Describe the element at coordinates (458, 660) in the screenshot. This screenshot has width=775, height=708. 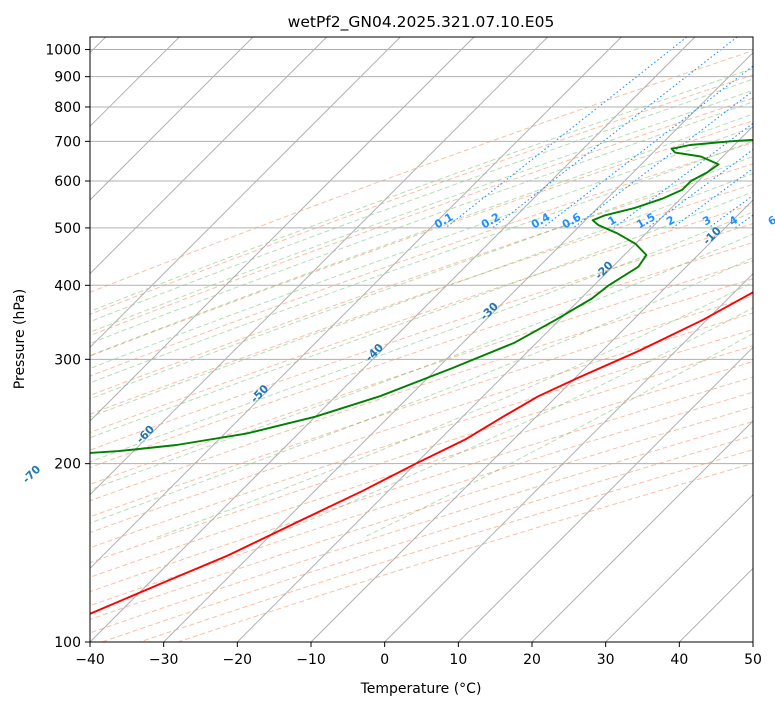
I see `x-tick-label: 10` at that location.